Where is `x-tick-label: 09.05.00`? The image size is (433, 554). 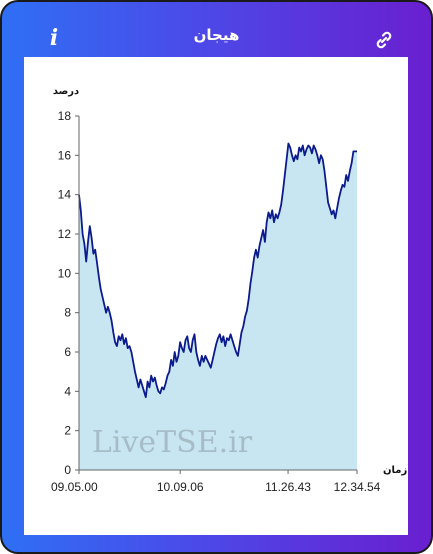
x-tick-label: 09.05.00 is located at coordinates (74, 487).